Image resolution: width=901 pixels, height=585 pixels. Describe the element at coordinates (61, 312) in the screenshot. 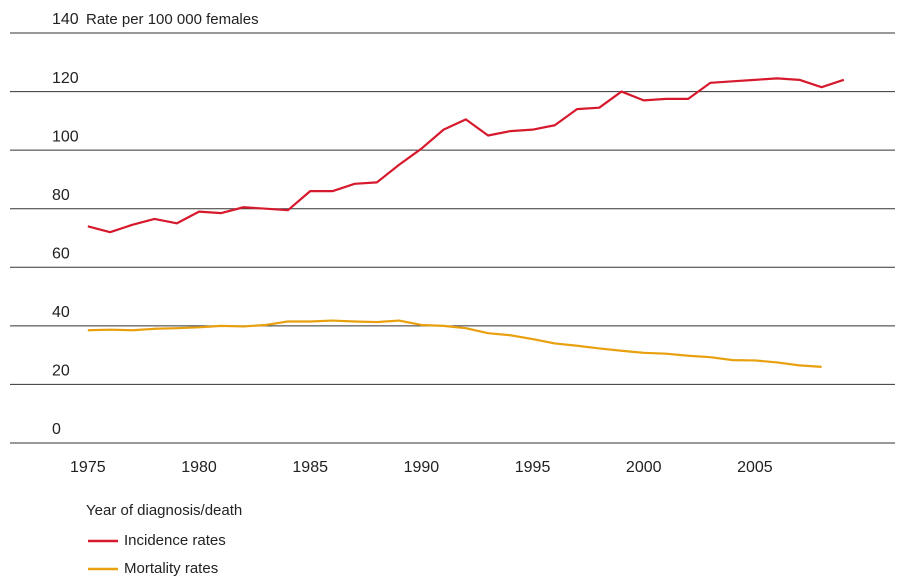

I see `y-tick-label: 40` at that location.